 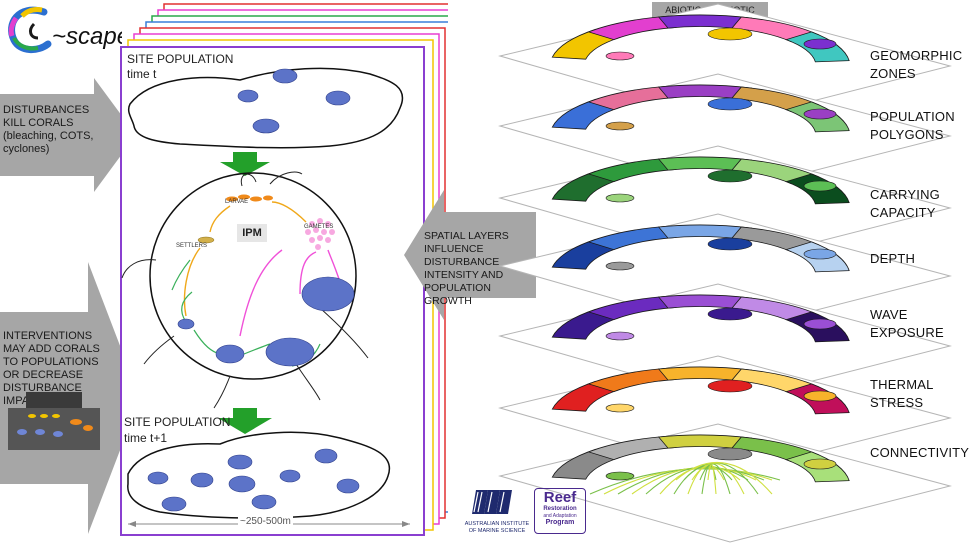 I want to click on cscape-logo: ~scape, so click(x=65, y=29).